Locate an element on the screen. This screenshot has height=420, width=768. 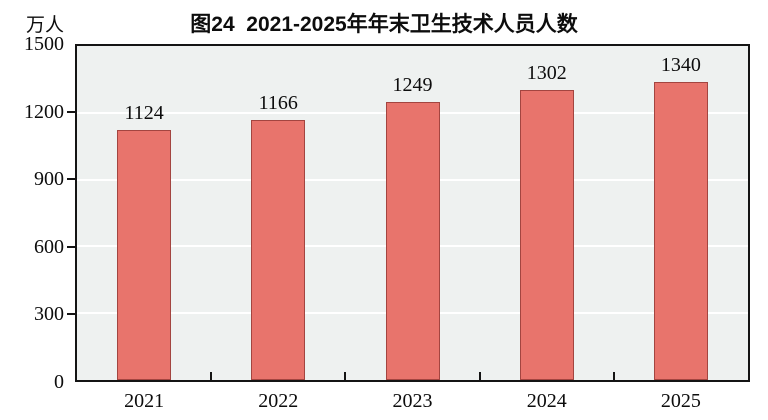
bar-value-label: 1124 is located at coordinates (144, 112).